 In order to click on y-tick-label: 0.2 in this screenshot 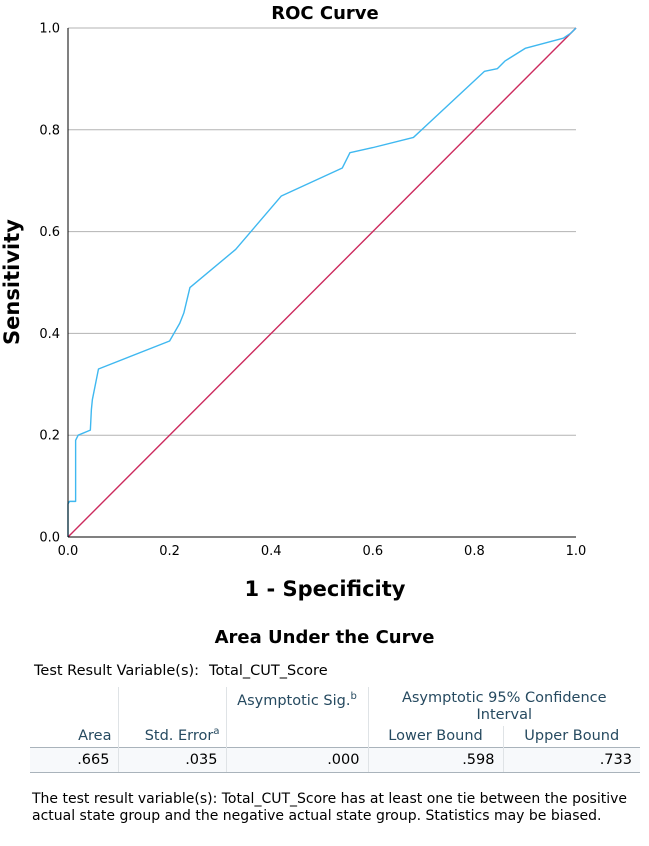, I will do `click(49, 436)`.